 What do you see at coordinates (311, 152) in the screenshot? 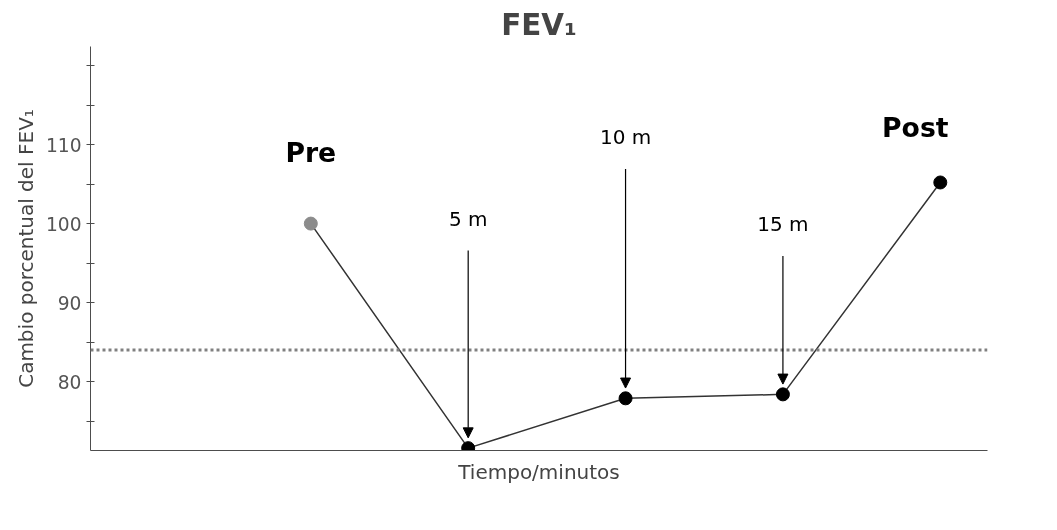
I see `annotation: Pre` at bounding box center [311, 152].